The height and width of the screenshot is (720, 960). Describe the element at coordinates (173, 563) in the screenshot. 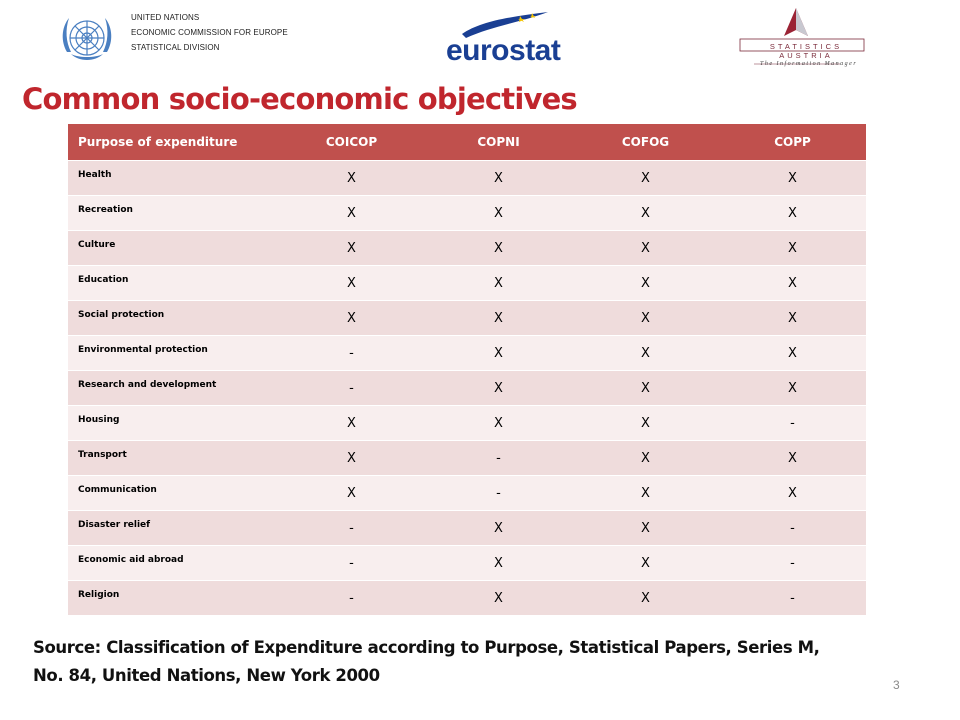

I see `row-purpose-label: Economic aid abroad` at that location.